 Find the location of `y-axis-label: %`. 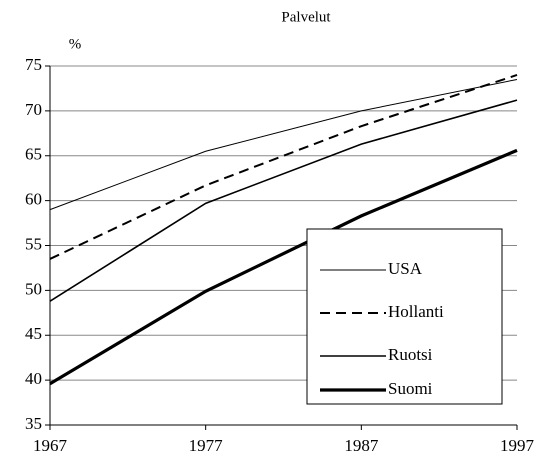

y-axis-label: % is located at coordinates (75, 44).